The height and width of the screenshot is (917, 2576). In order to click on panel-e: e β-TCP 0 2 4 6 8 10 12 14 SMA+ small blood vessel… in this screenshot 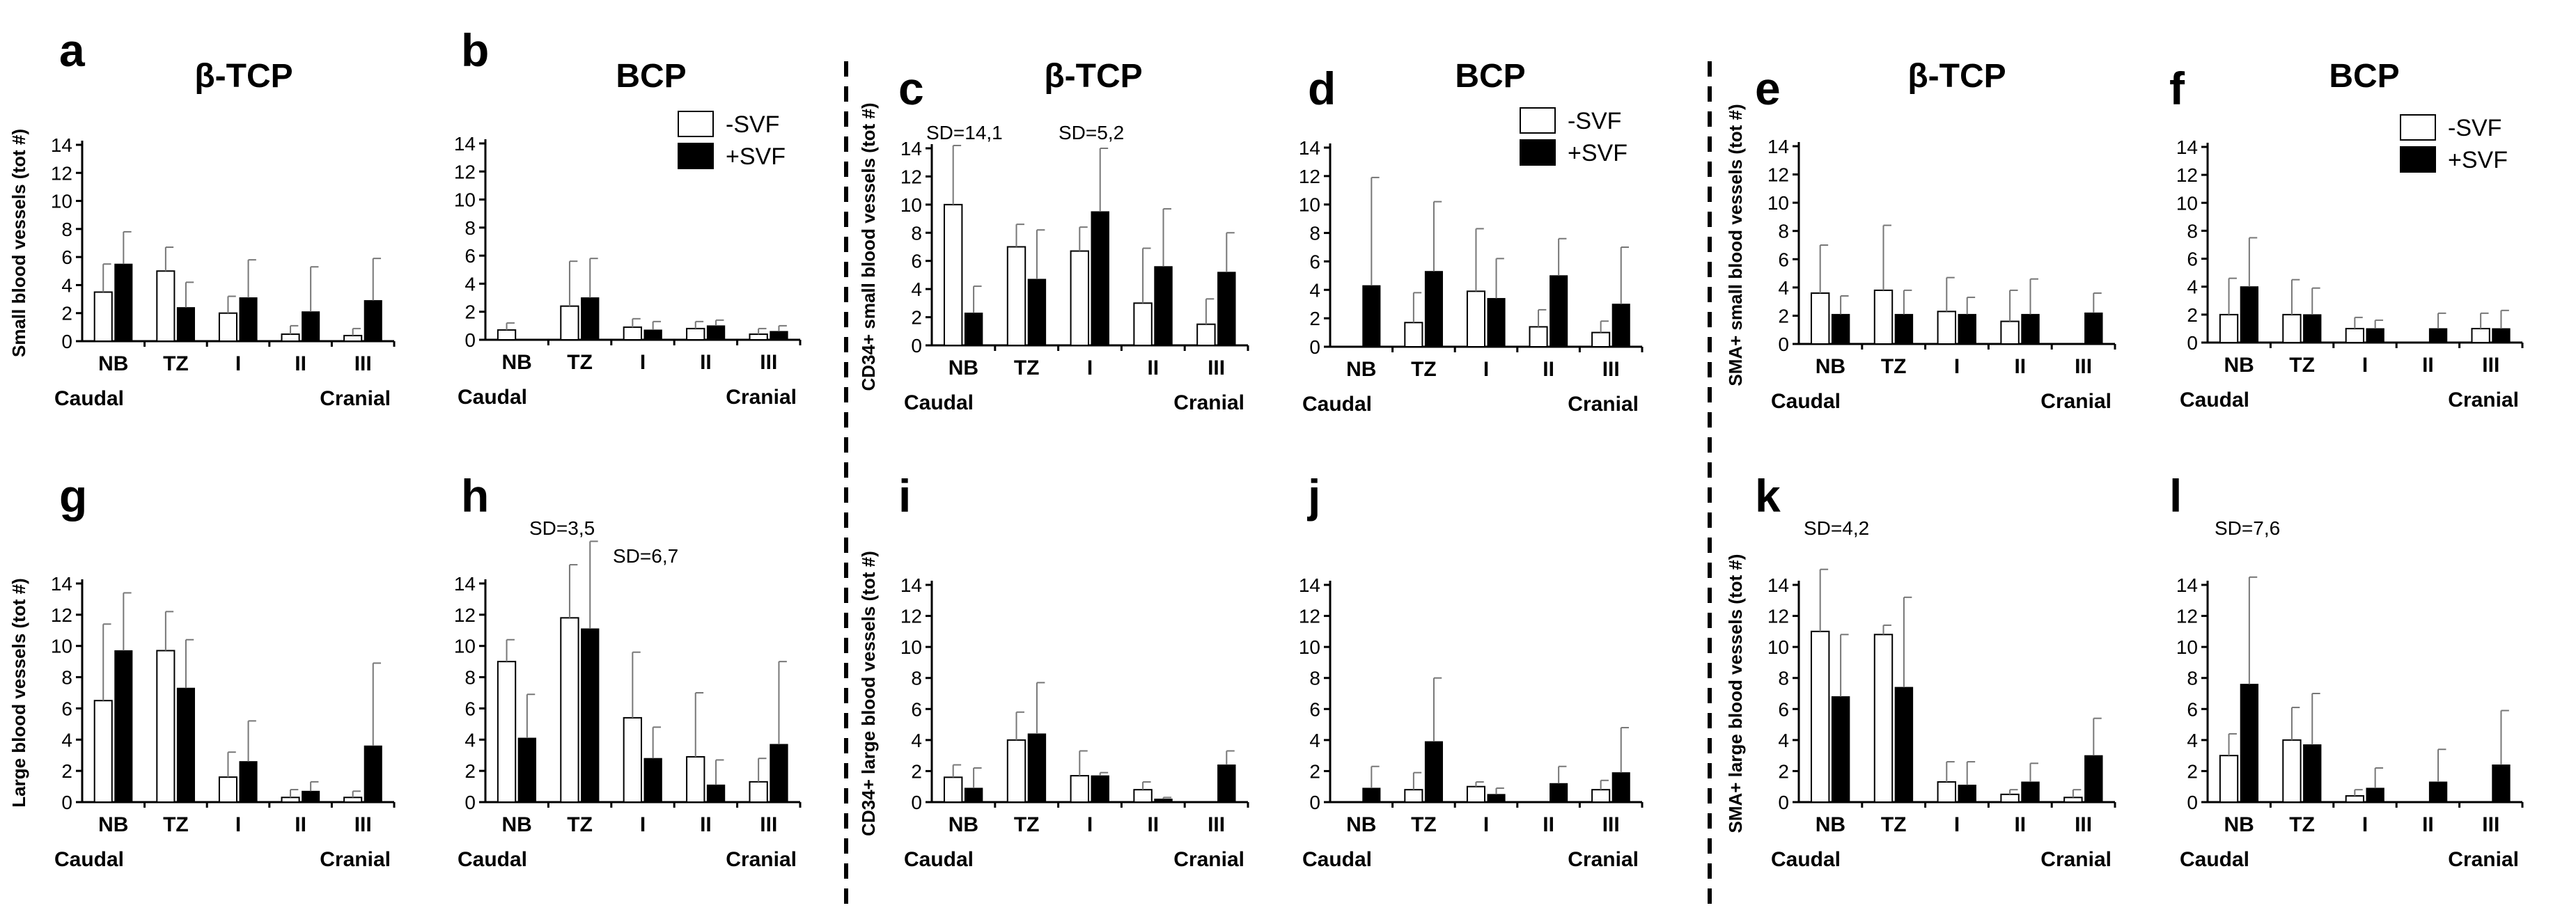, I will do `click(1921, 236)`.